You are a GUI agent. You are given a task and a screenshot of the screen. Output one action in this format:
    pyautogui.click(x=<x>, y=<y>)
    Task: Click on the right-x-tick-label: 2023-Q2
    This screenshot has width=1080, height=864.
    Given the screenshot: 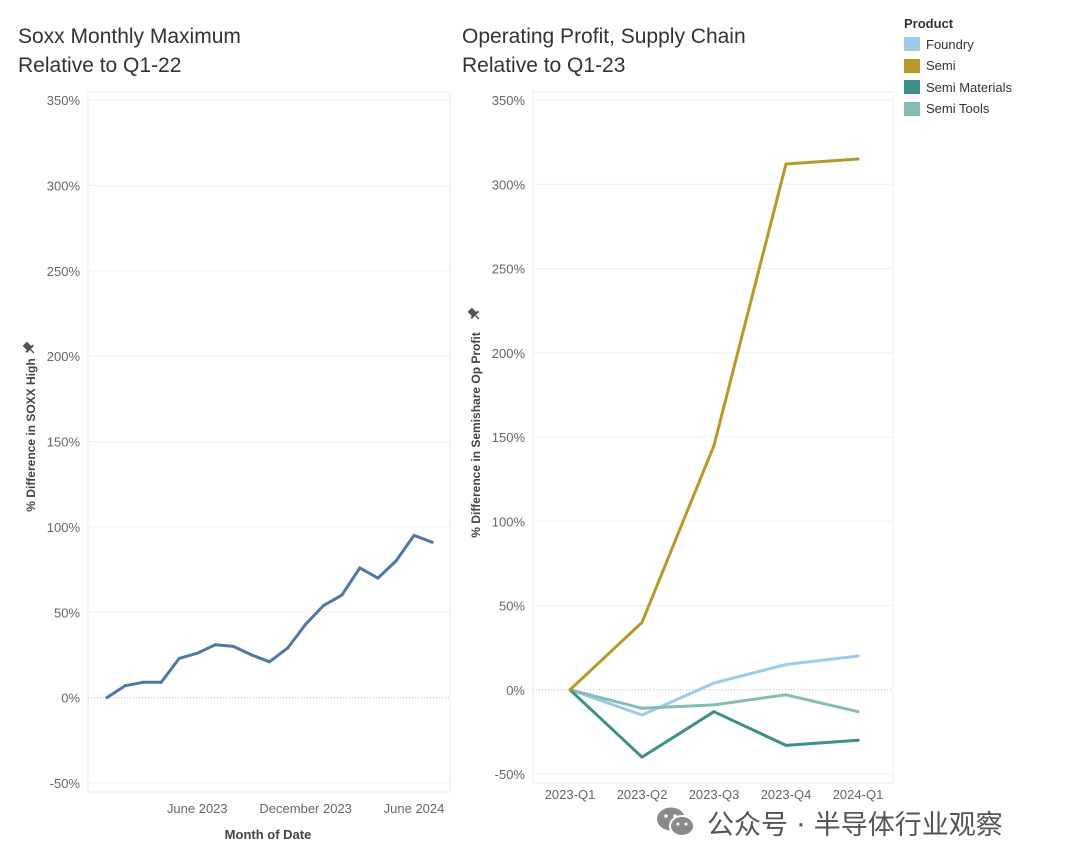 What is the action you would take?
    pyautogui.click(x=642, y=794)
    